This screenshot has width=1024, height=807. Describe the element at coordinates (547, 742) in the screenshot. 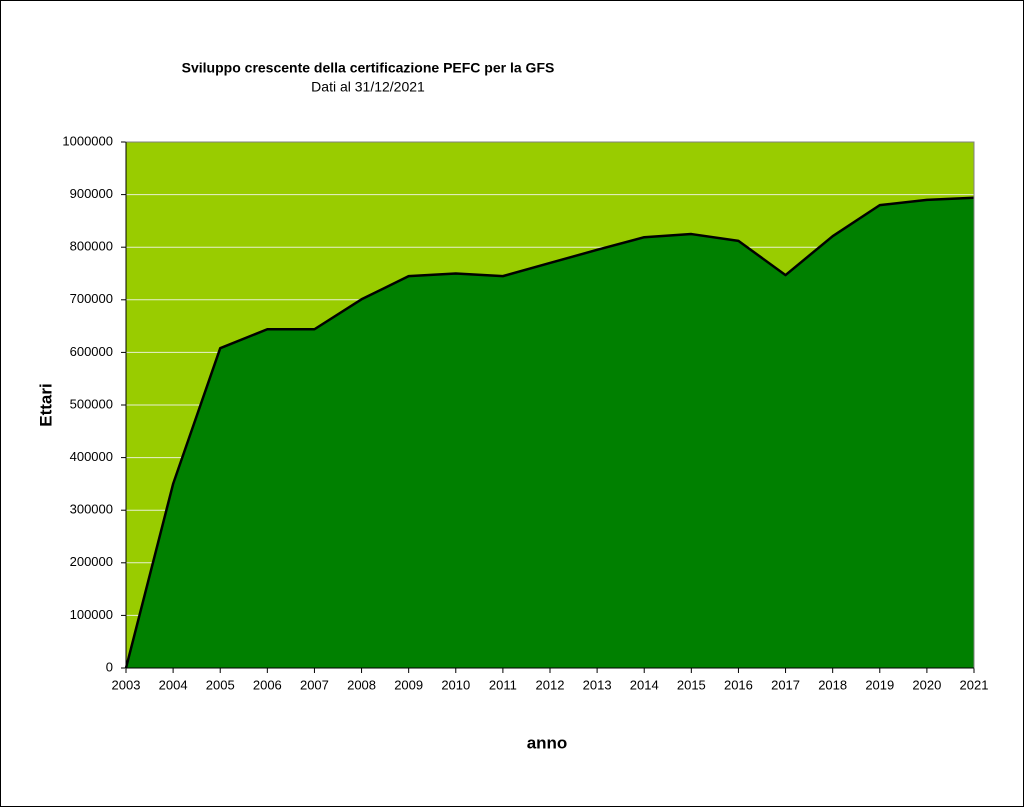

I see `x-axis-label: anno` at that location.